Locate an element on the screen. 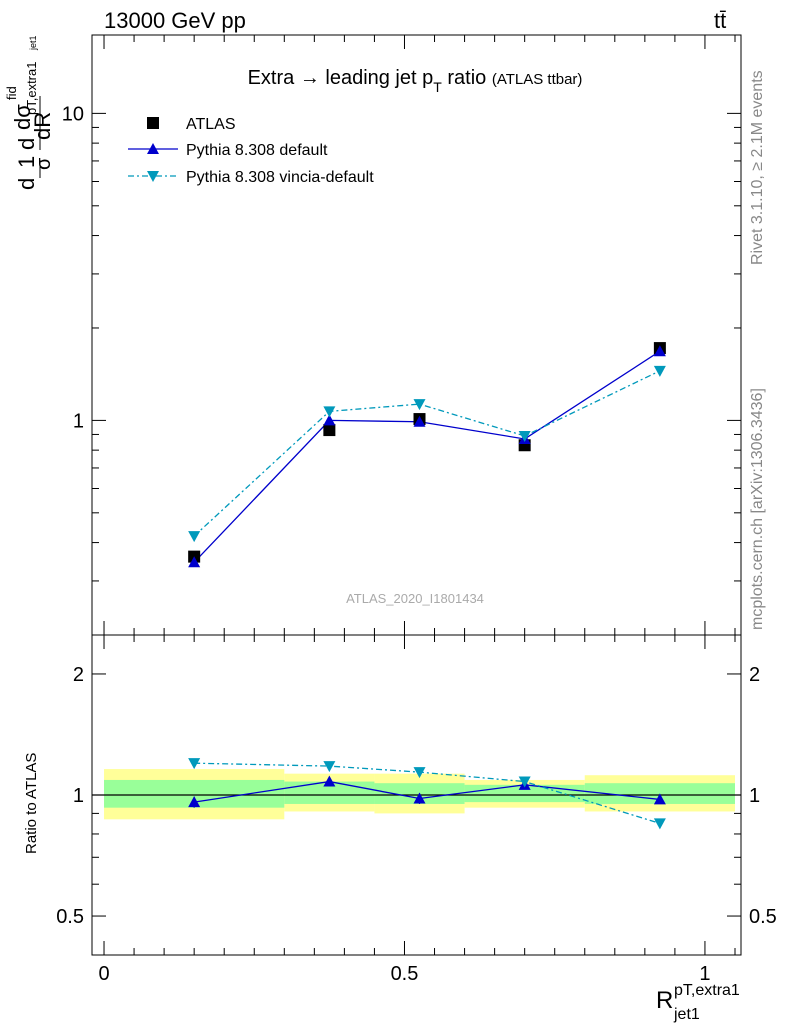  ylabel-numerator: dσ is located at coordinates (22, 117).